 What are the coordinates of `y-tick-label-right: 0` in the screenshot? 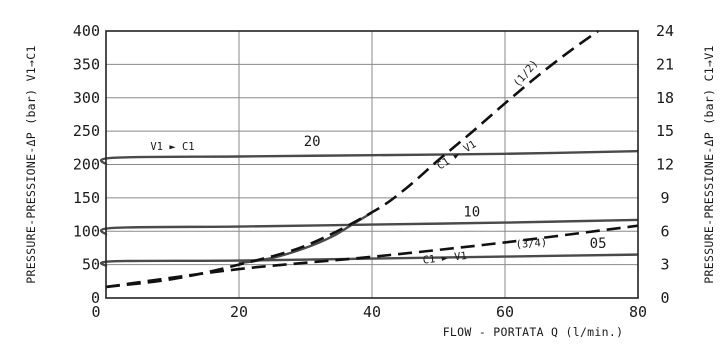 It's located at (664, 298).